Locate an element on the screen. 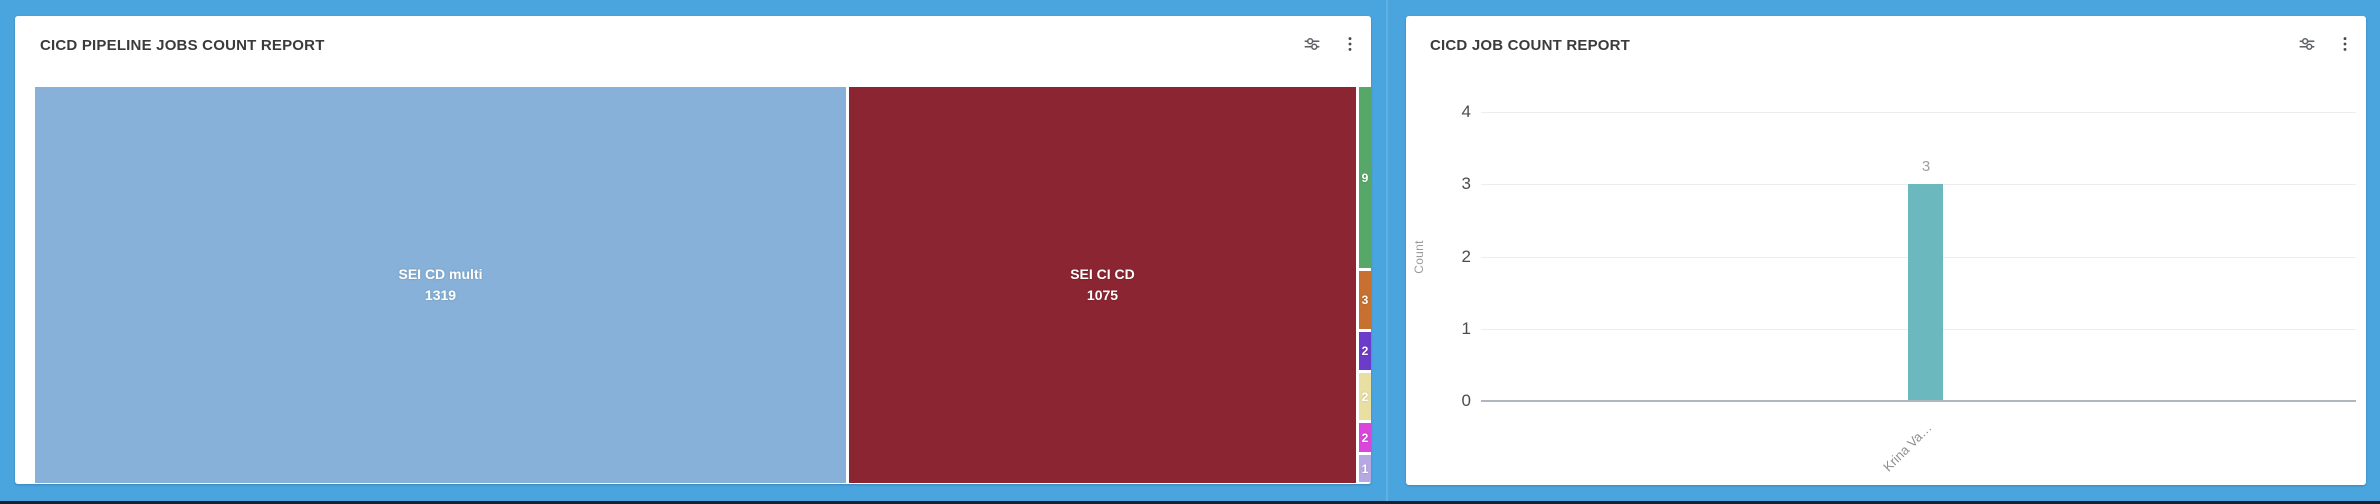 Image resolution: width=2380 pixels, height=504 pixels. panel-title-job-count: CICD JOB COUNT REPORT is located at coordinates (1530, 45).